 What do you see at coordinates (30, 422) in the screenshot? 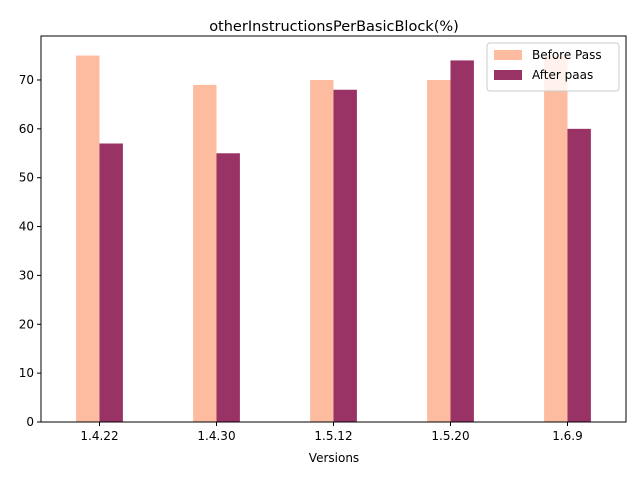
I see `y-tick-label: 0` at bounding box center [30, 422].